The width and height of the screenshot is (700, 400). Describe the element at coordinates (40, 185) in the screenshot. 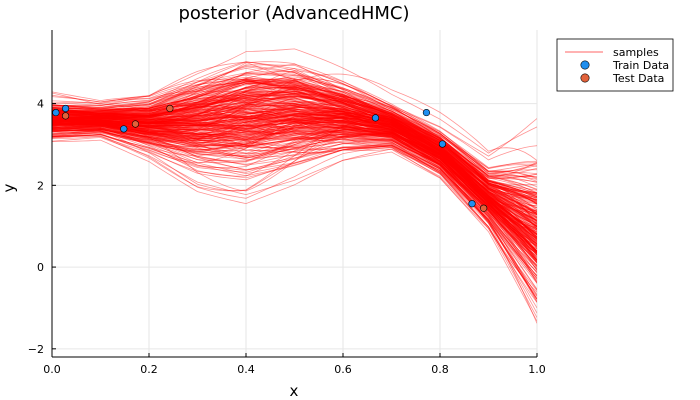

I see `y-tick-label: 2` at that location.